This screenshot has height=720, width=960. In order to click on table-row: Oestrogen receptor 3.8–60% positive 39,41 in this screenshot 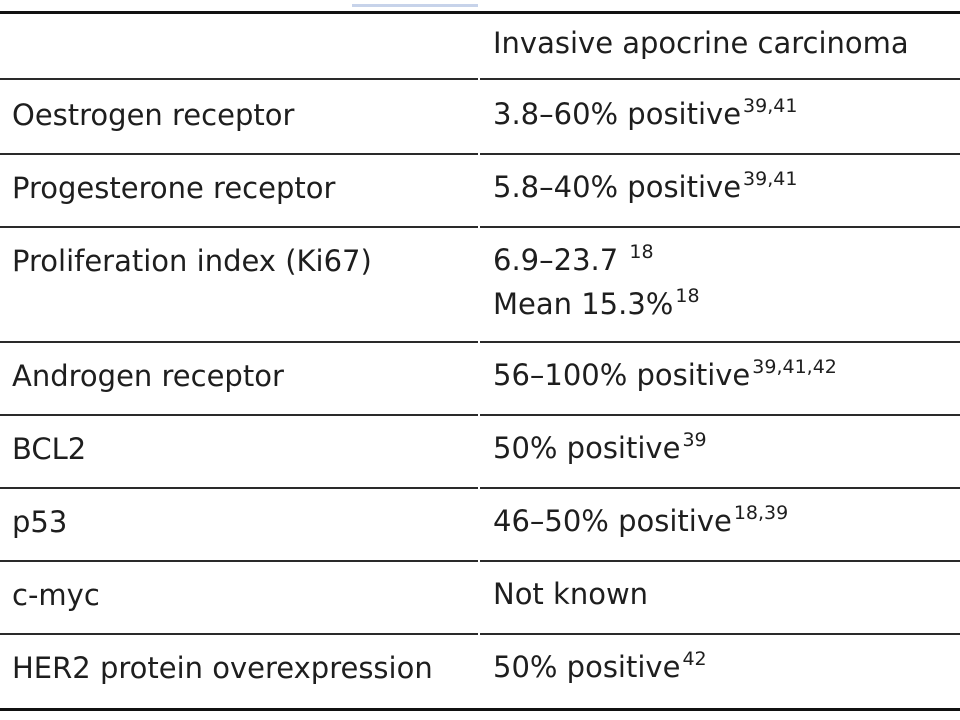, I will do `click(480, 117)`.